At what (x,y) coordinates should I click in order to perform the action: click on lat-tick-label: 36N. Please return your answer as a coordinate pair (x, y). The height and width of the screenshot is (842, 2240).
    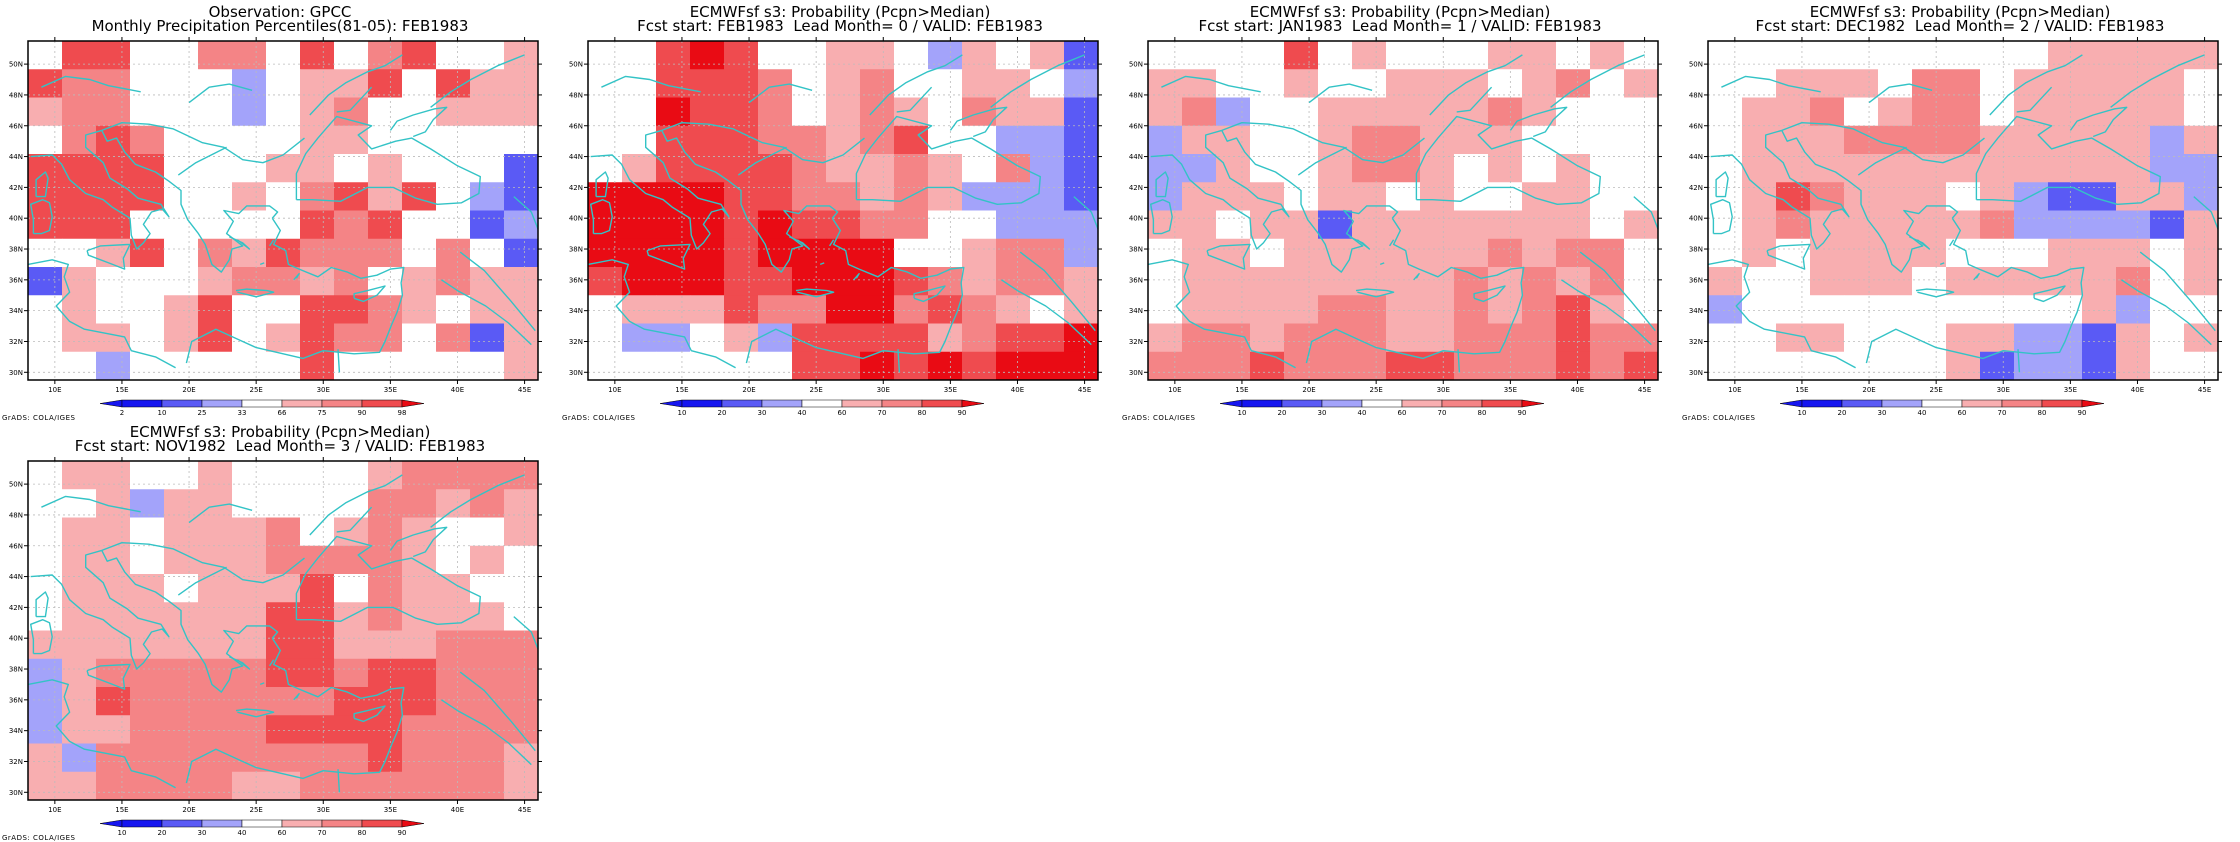
    Looking at the image, I should click on (16, 700).